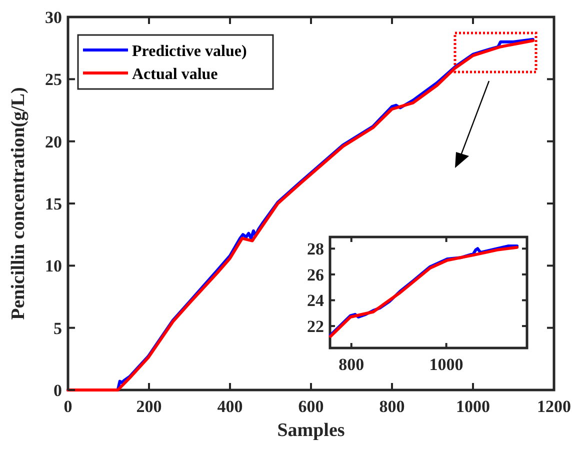  Describe the element at coordinates (554, 406) in the screenshot. I see `x-tick-label: 1200` at that location.